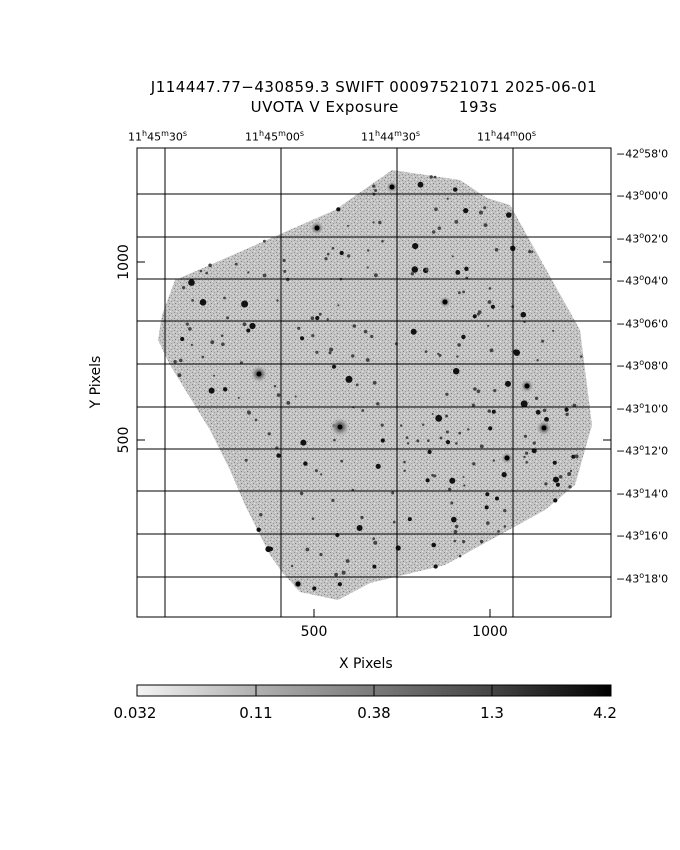 Image resolution: width=680 pixels, height=850 pixels. What do you see at coordinates (642, 280) in the screenshot?
I see `dec-tick-label: −43o04'0` at bounding box center [642, 280].